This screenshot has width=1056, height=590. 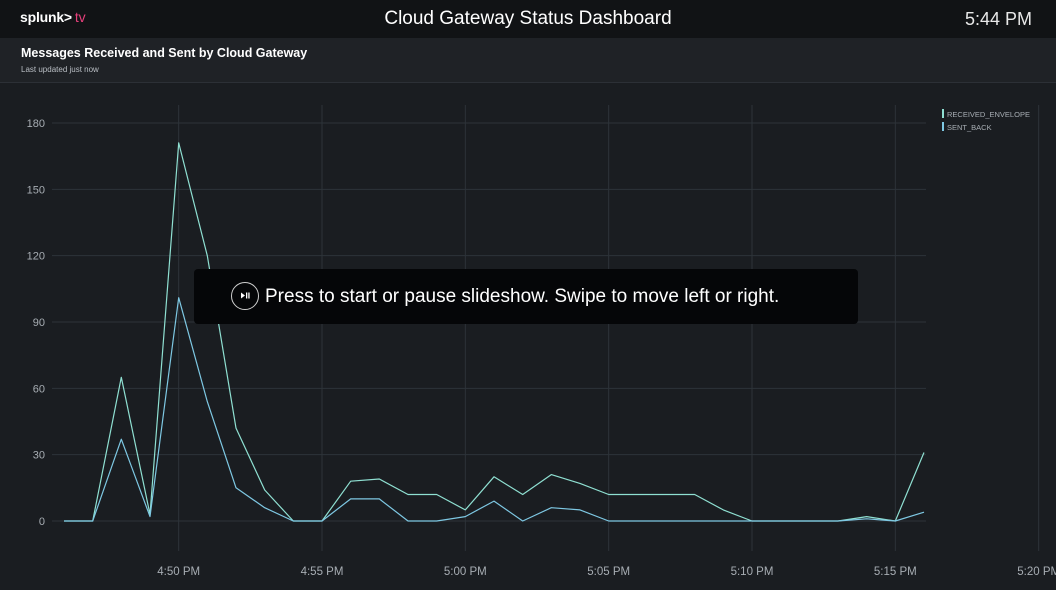 What do you see at coordinates (36, 257) in the screenshot?
I see `y-tick-label: 120` at bounding box center [36, 257].